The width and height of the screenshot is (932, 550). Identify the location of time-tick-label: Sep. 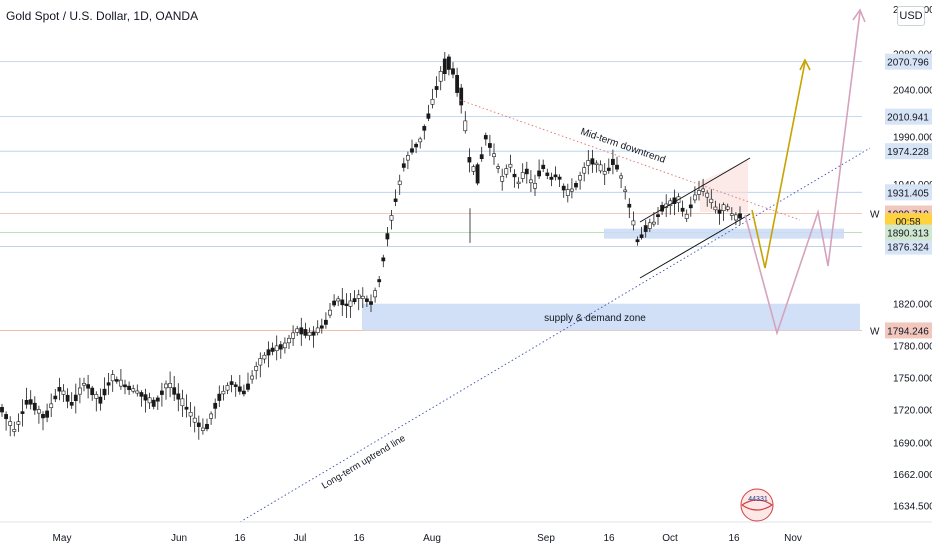
(546, 538).